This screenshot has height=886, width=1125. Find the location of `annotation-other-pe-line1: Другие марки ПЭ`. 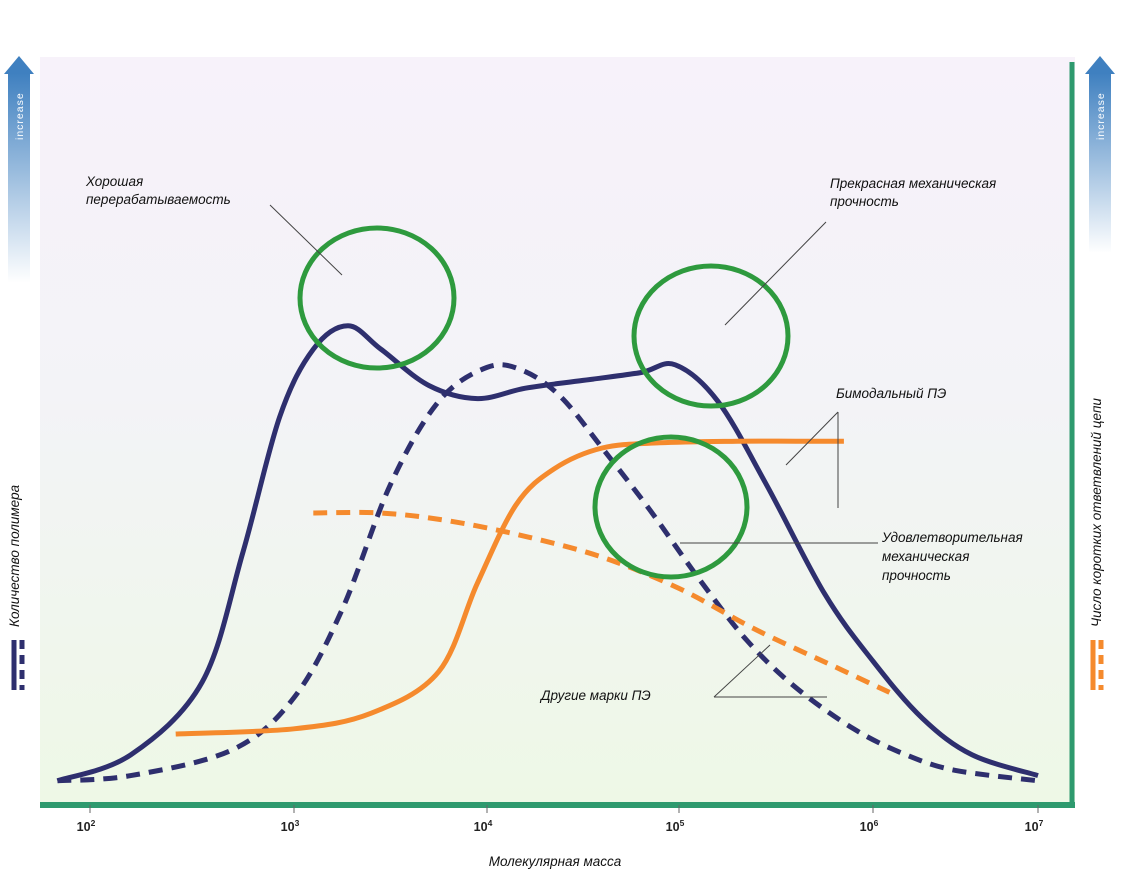

annotation-other-pe-line1: Другие марки ПЭ is located at coordinates (595, 695).